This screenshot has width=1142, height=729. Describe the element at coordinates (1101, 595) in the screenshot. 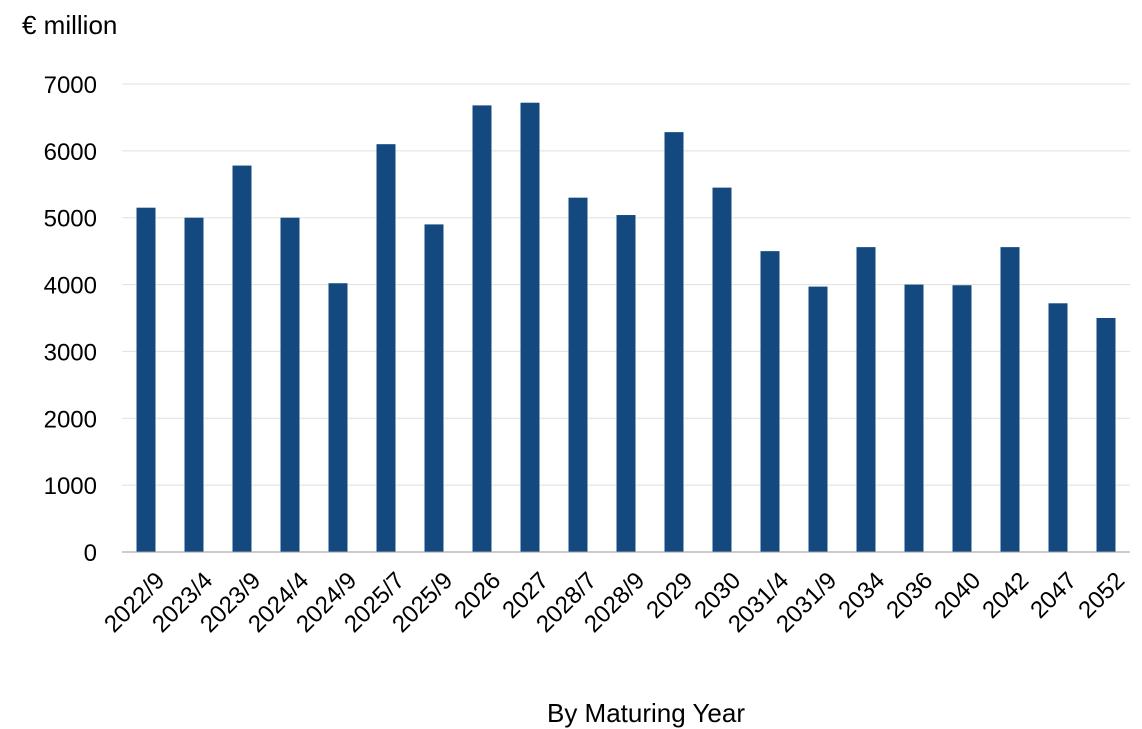

I see `x-tick-label: 2052` at that location.